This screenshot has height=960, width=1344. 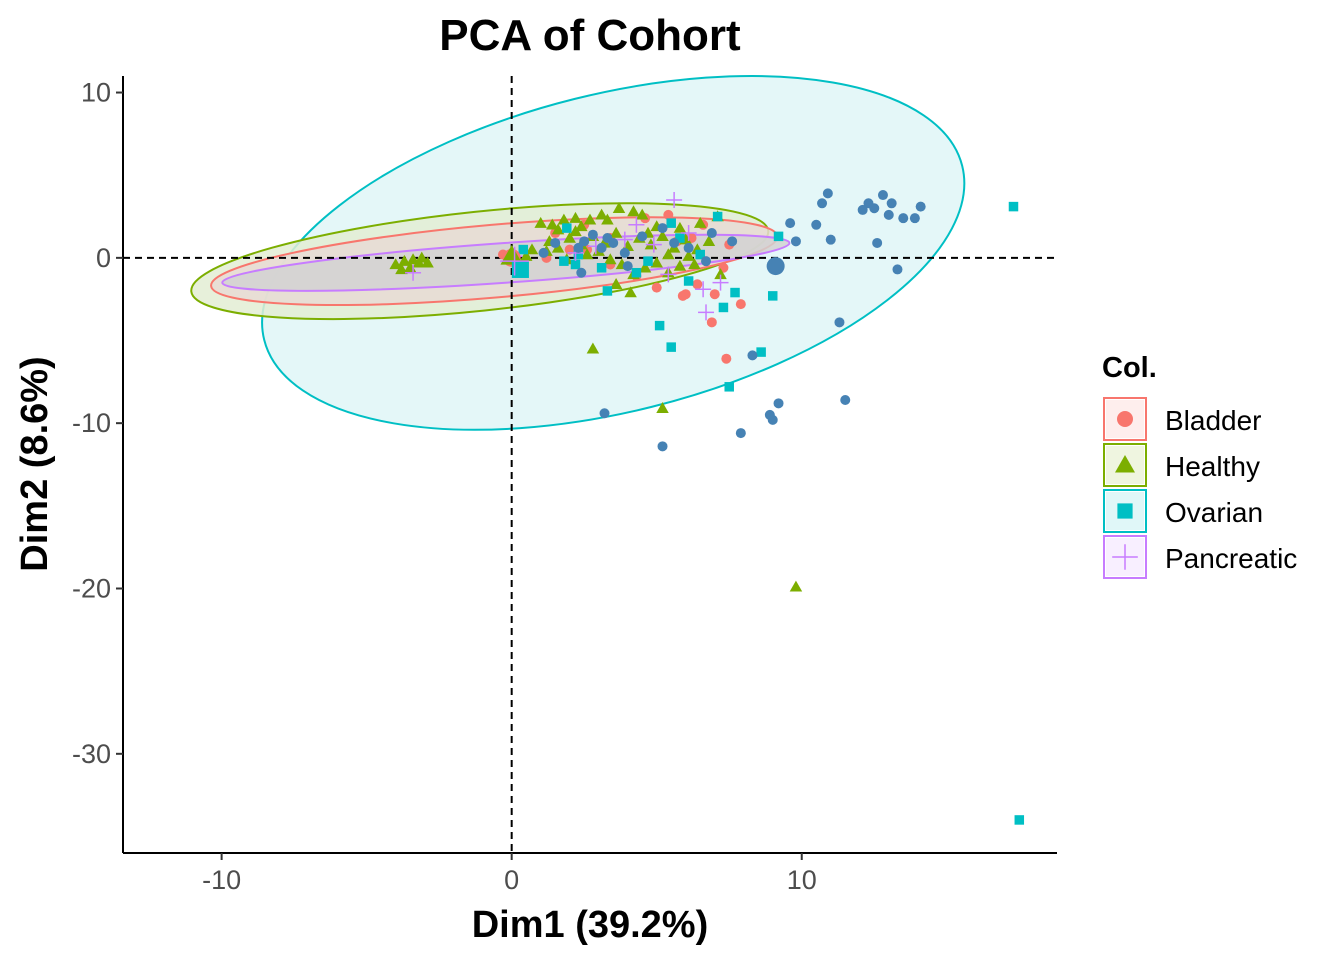 I want to click on x-tick-label: 0, so click(x=511, y=880).